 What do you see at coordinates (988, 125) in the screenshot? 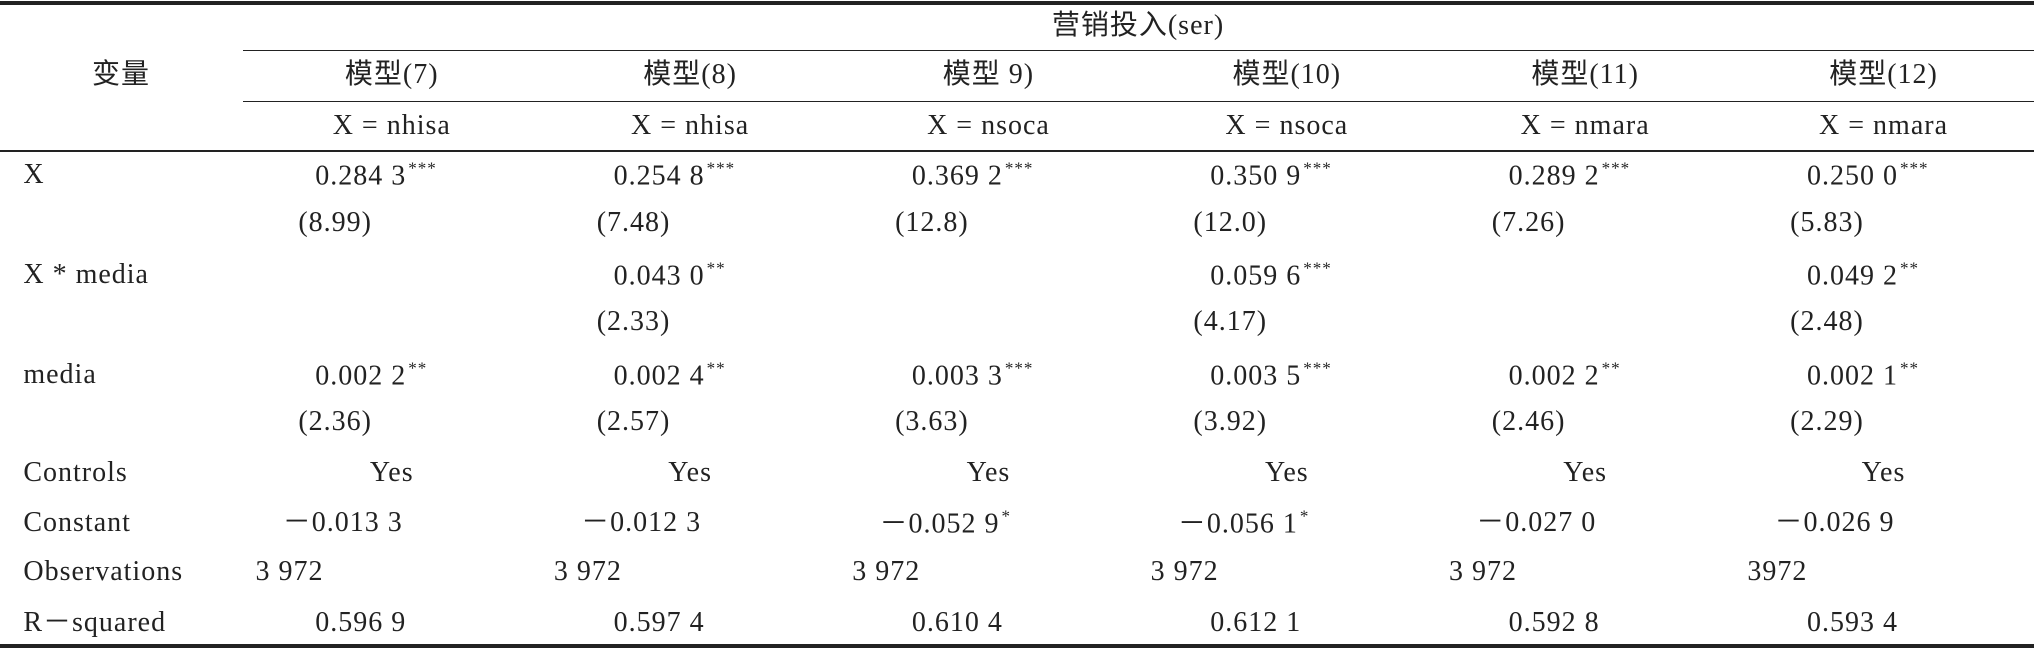
I see `x-definition: X = nsoca` at bounding box center [988, 125].